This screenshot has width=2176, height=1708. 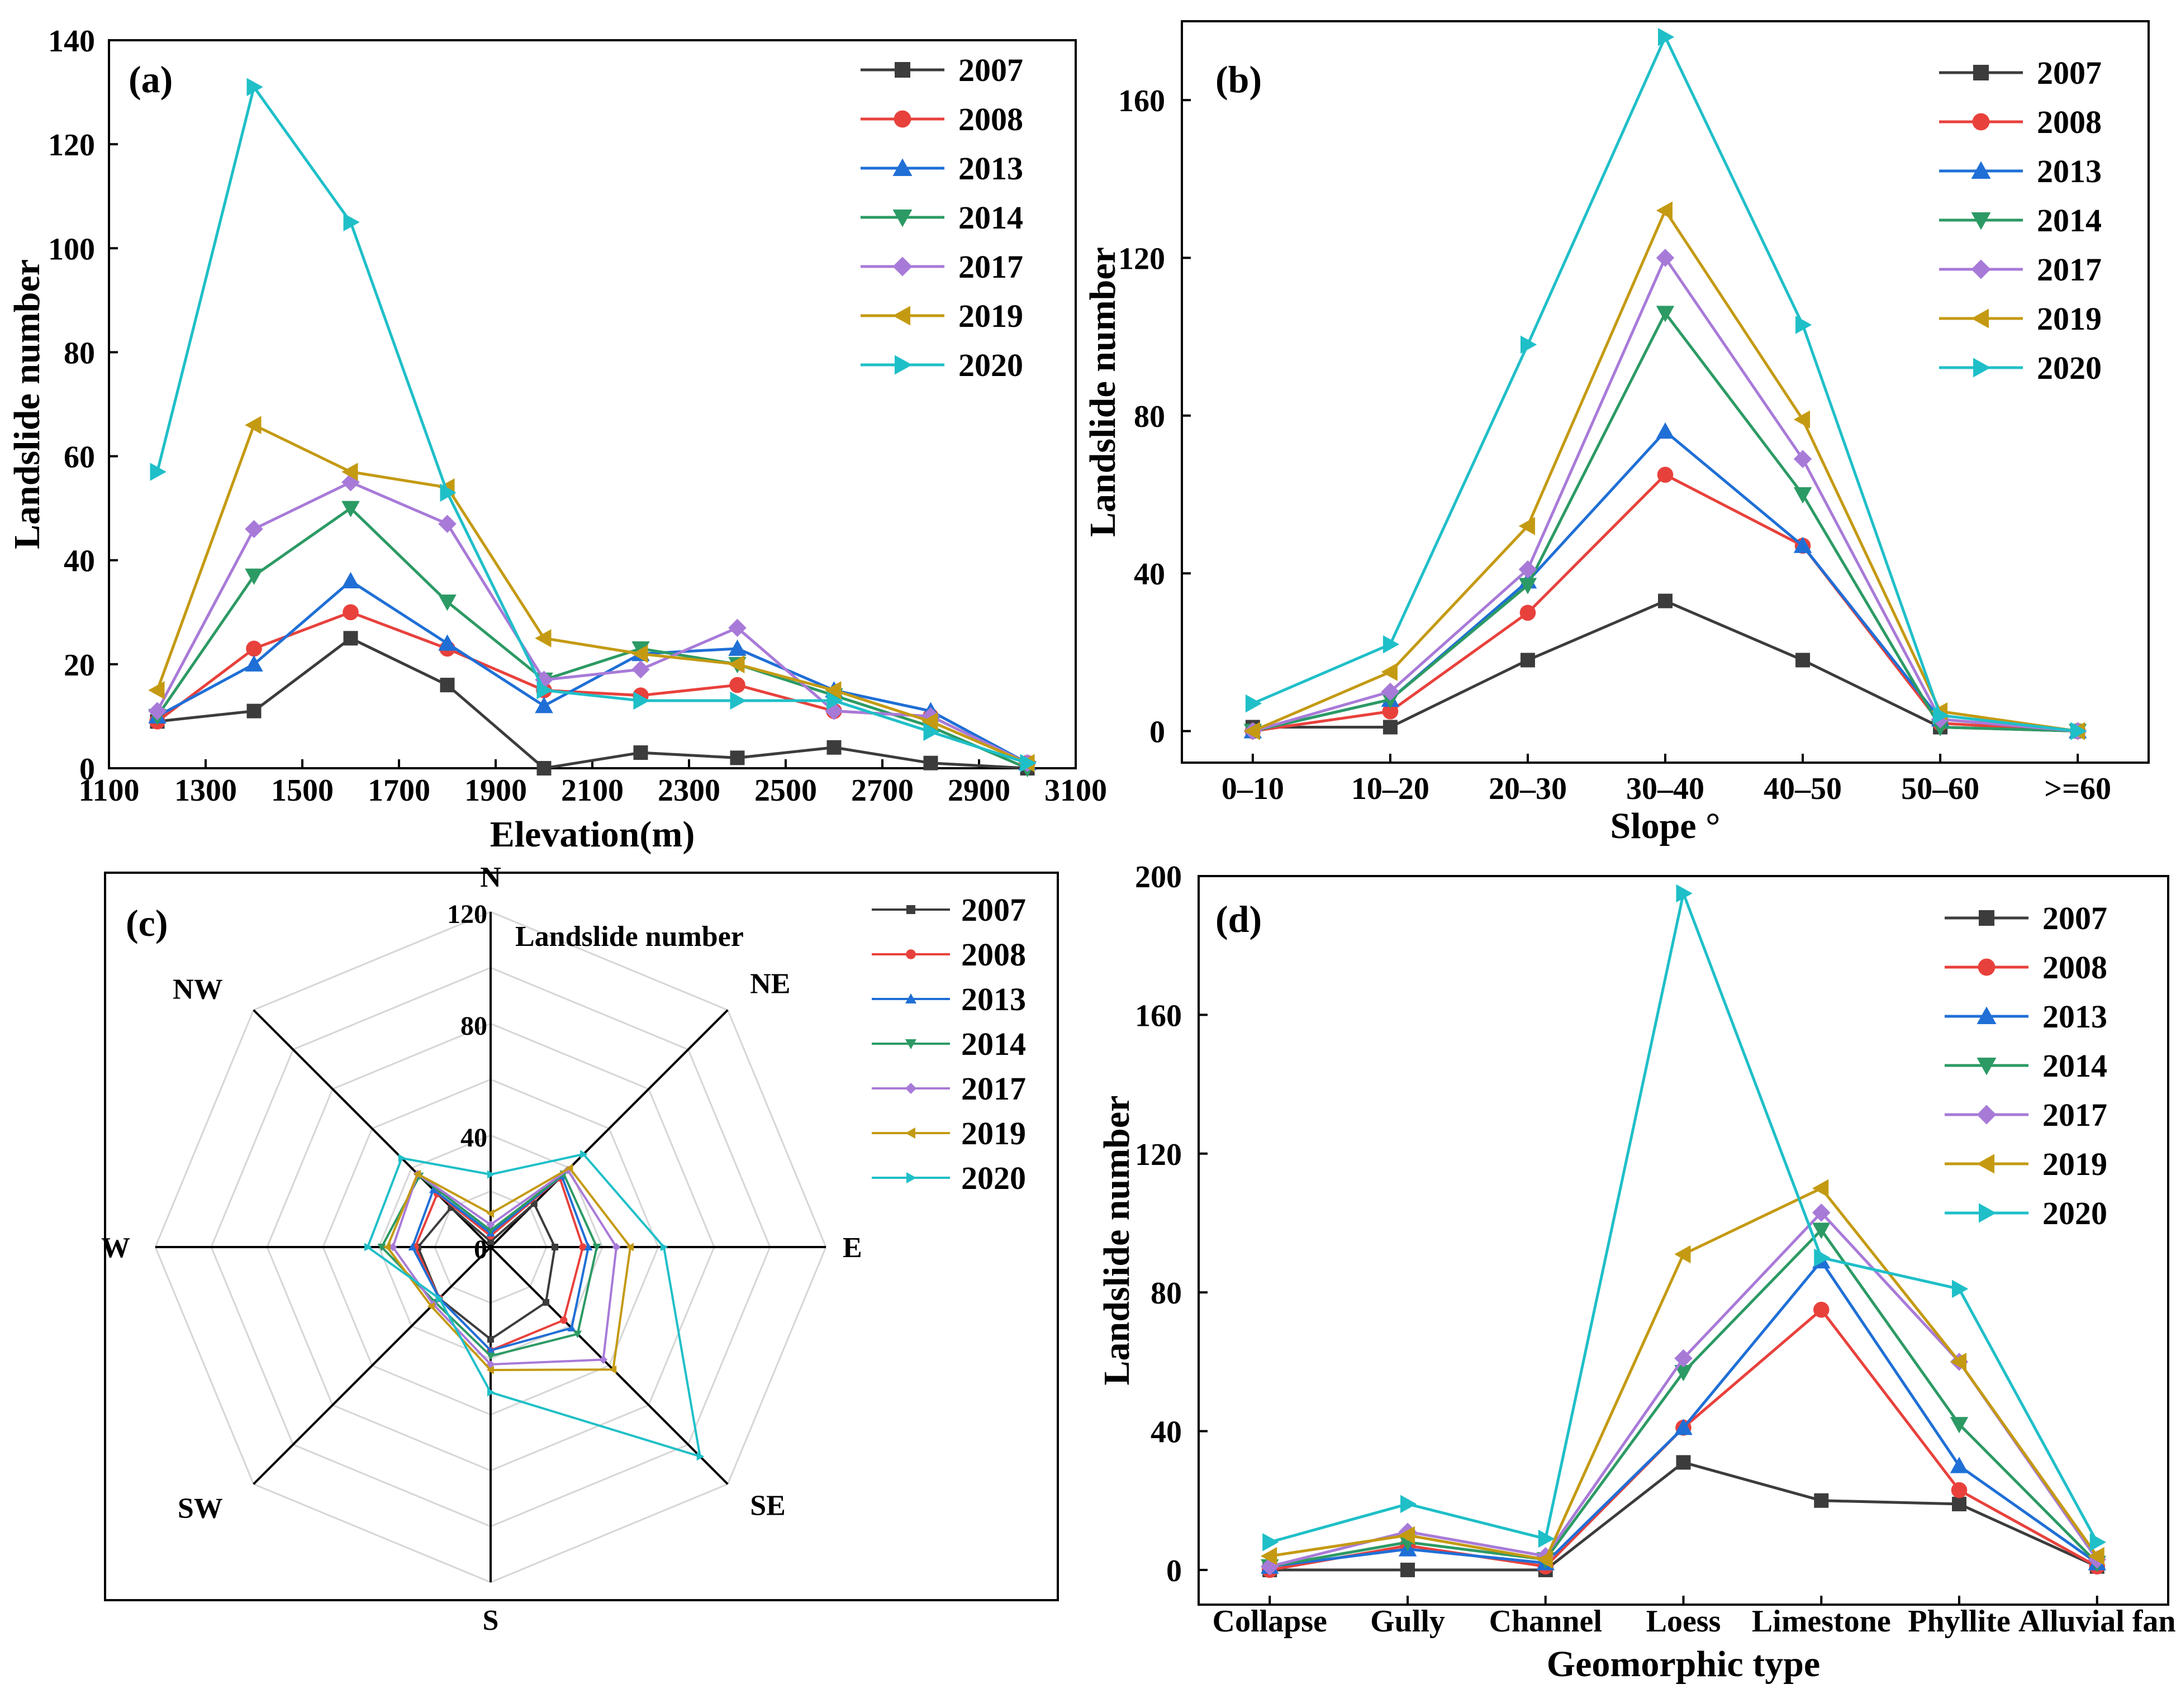 I want to click on x-tick-label: Channel, so click(x=1545, y=1621).